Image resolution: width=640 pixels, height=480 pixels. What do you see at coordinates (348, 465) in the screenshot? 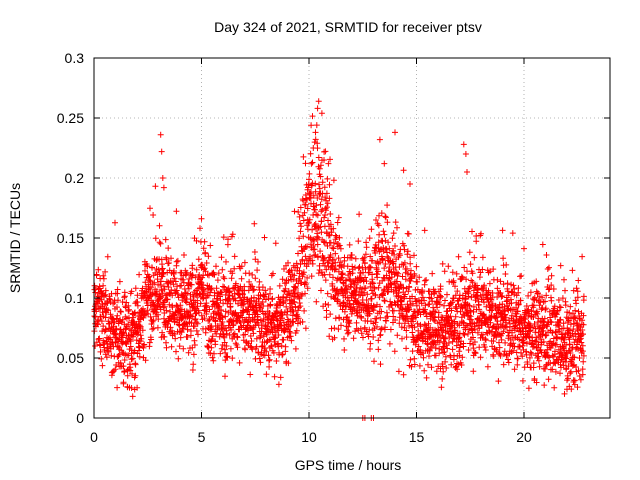
I see `x-axis-label: GPS time / hours` at bounding box center [348, 465].